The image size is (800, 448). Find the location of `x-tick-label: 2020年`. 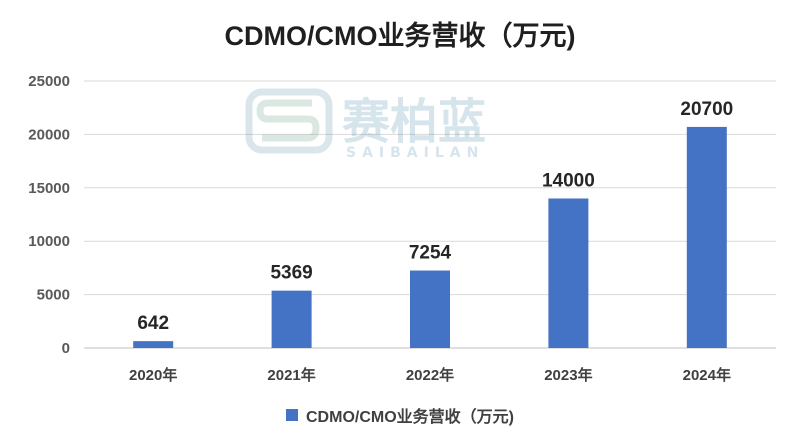

x-tick-label: 2020年 is located at coordinates (153, 375).